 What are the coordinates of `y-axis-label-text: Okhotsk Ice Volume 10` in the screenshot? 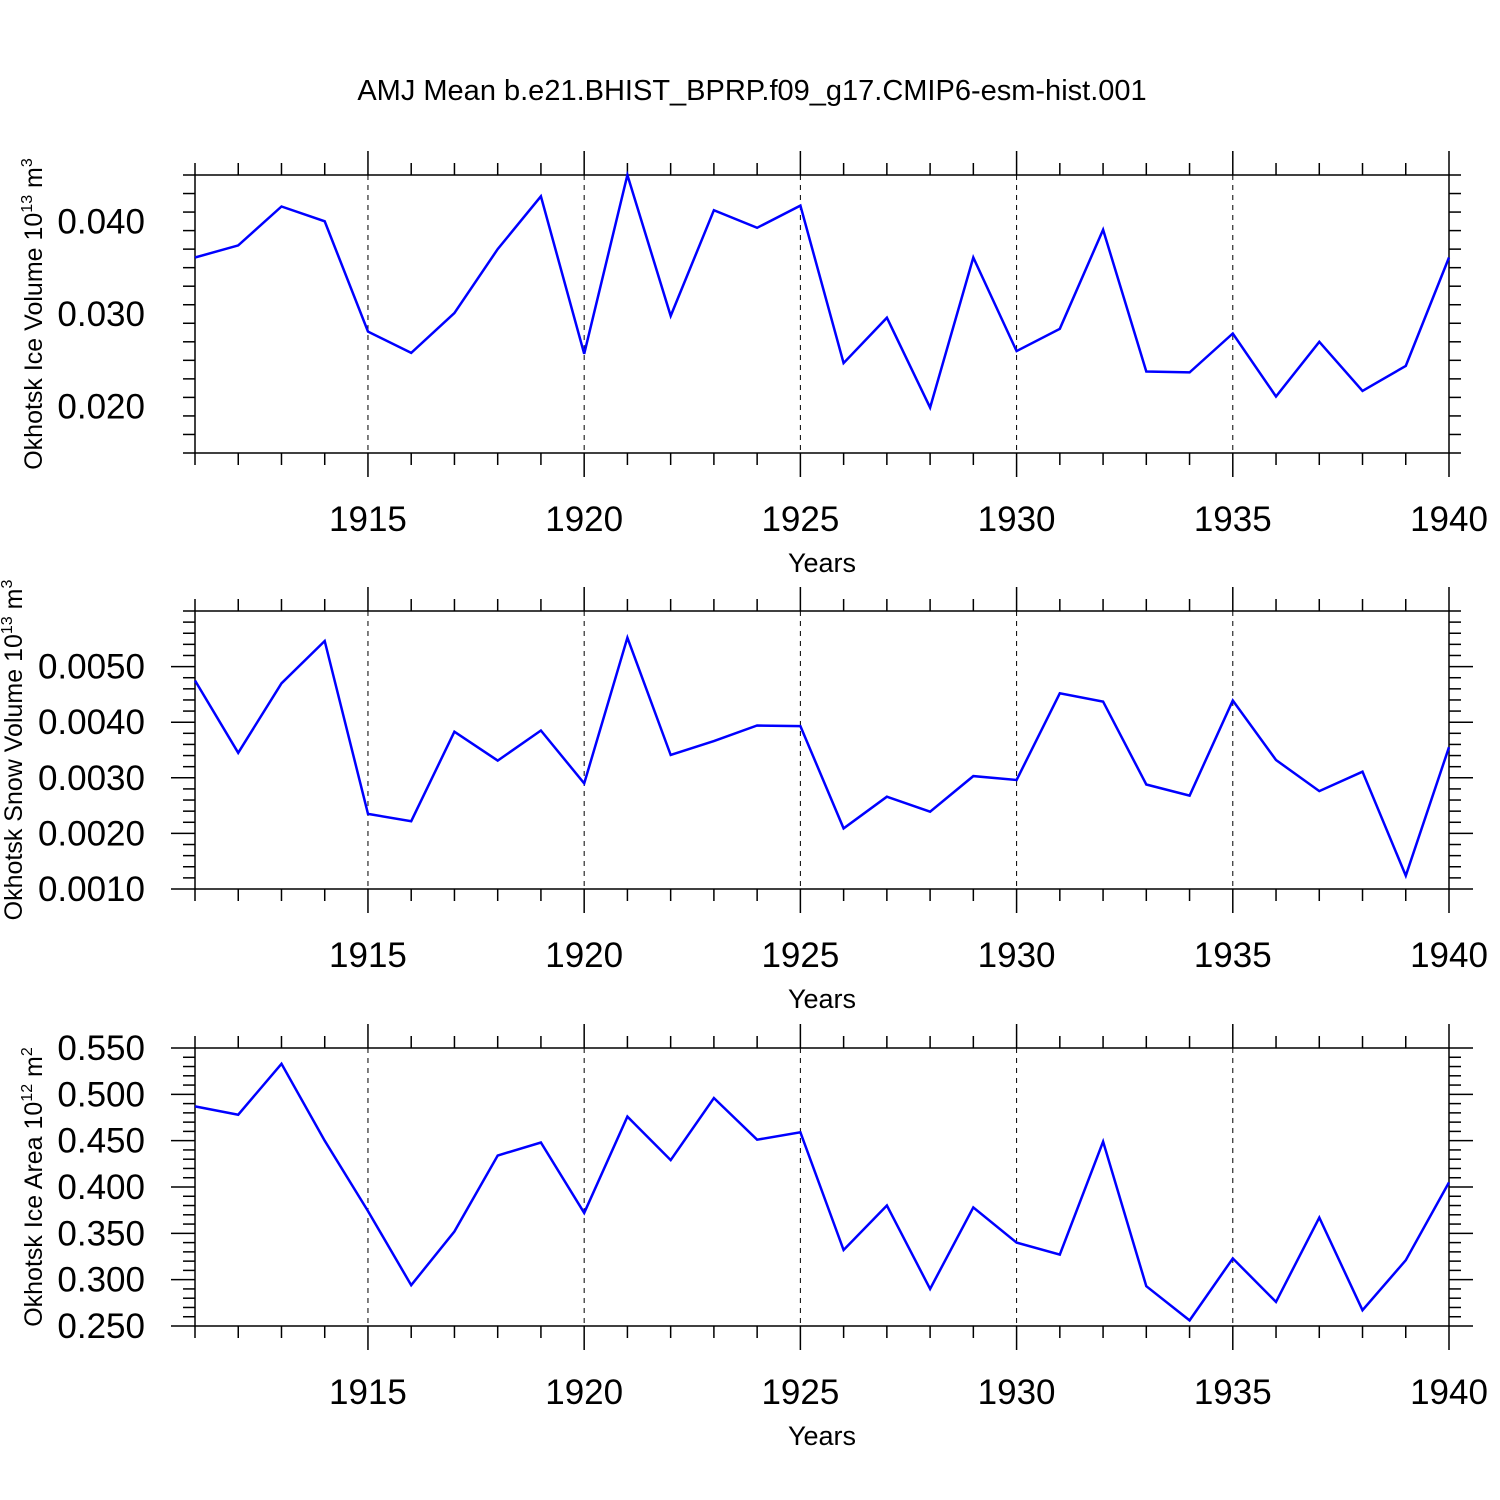 It's located at (34, 341).